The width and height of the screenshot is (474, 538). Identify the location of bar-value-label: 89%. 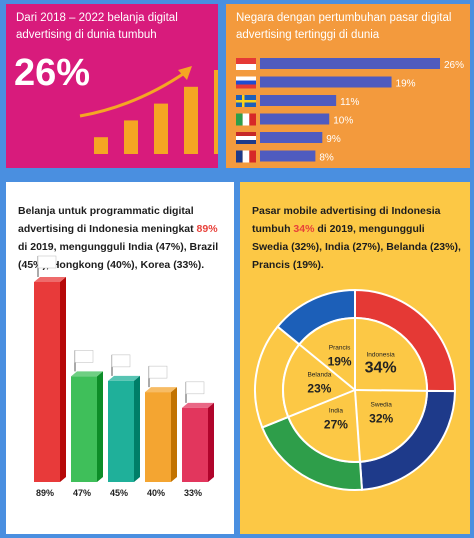
(45, 493).